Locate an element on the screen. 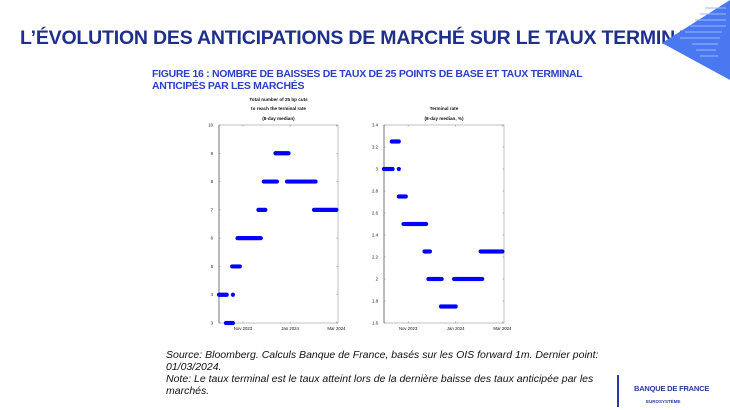 The width and height of the screenshot is (730, 410). y-tick-label: 1.6 is located at coordinates (375, 323).